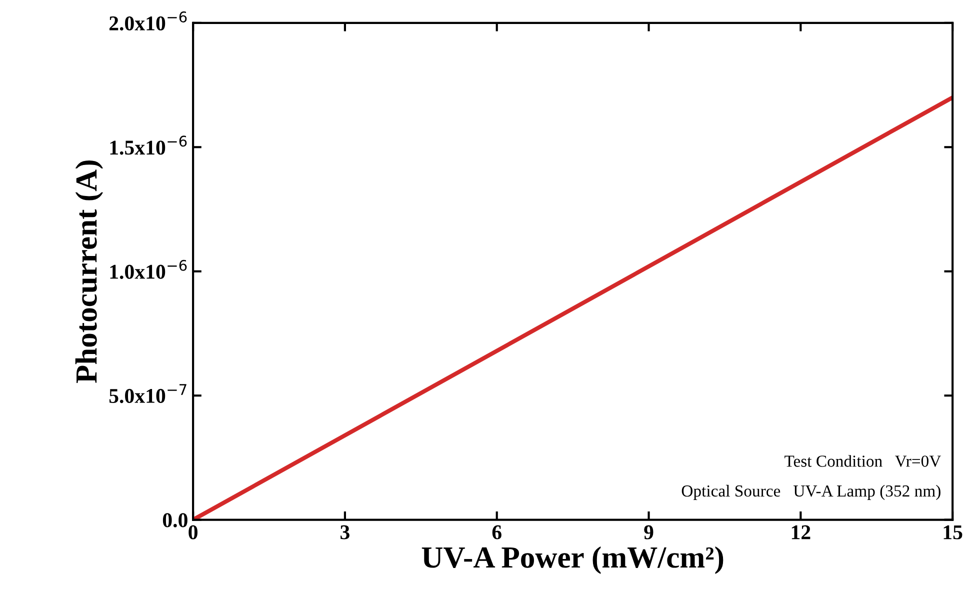 This screenshot has width=980, height=603. I want to click on x-tick-label: 0, so click(193, 532).